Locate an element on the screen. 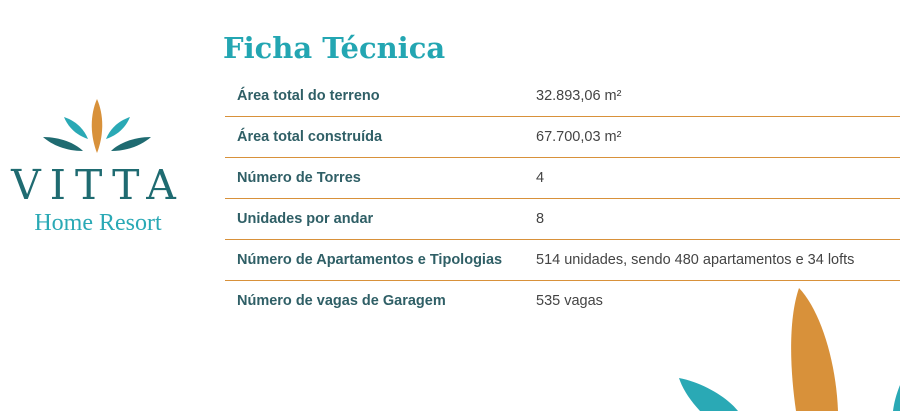 The width and height of the screenshot is (900, 411). table-row: Área total construída 67.700,03 m² is located at coordinates (562, 137).